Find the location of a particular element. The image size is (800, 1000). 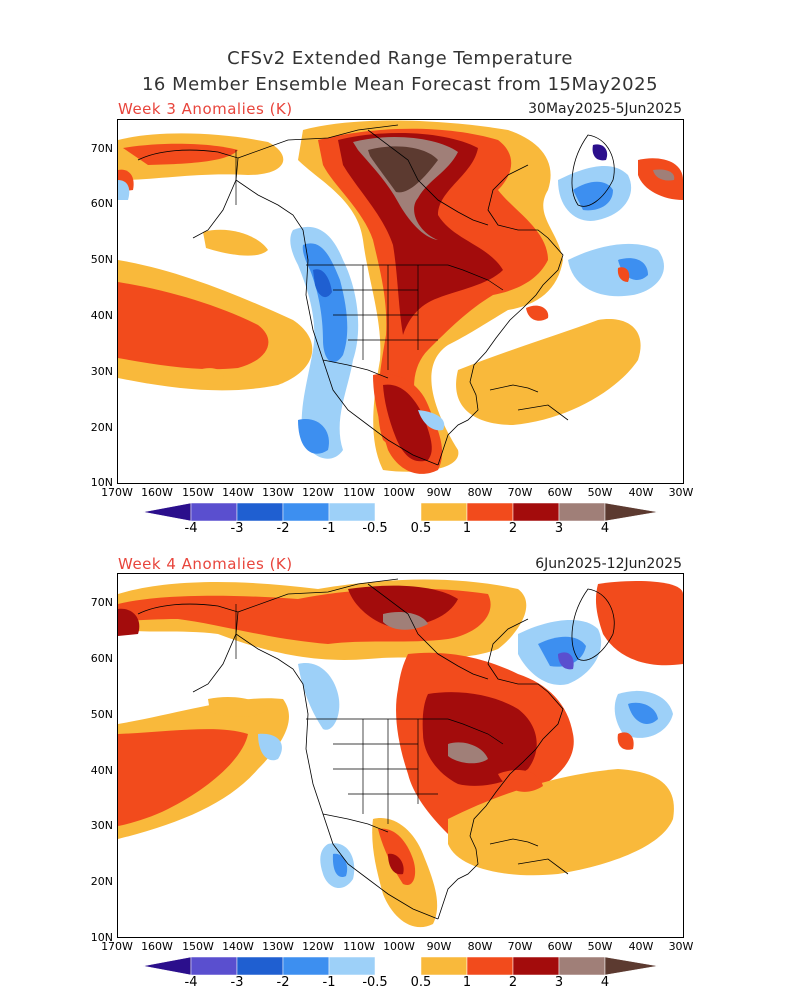

lon-label: 70W is located at coordinates (520, 946).